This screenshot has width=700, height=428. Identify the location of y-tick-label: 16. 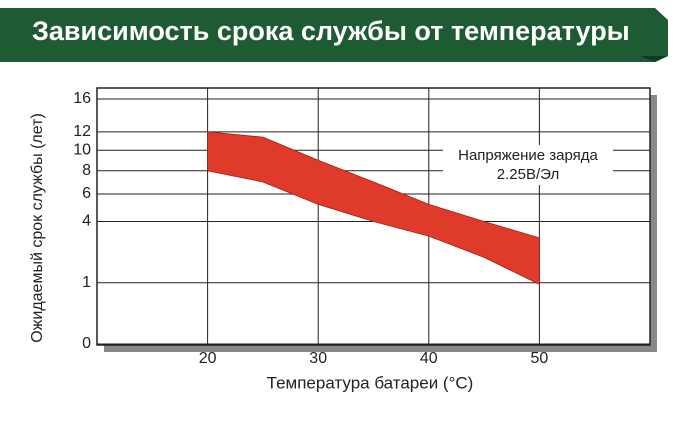
(82, 98).